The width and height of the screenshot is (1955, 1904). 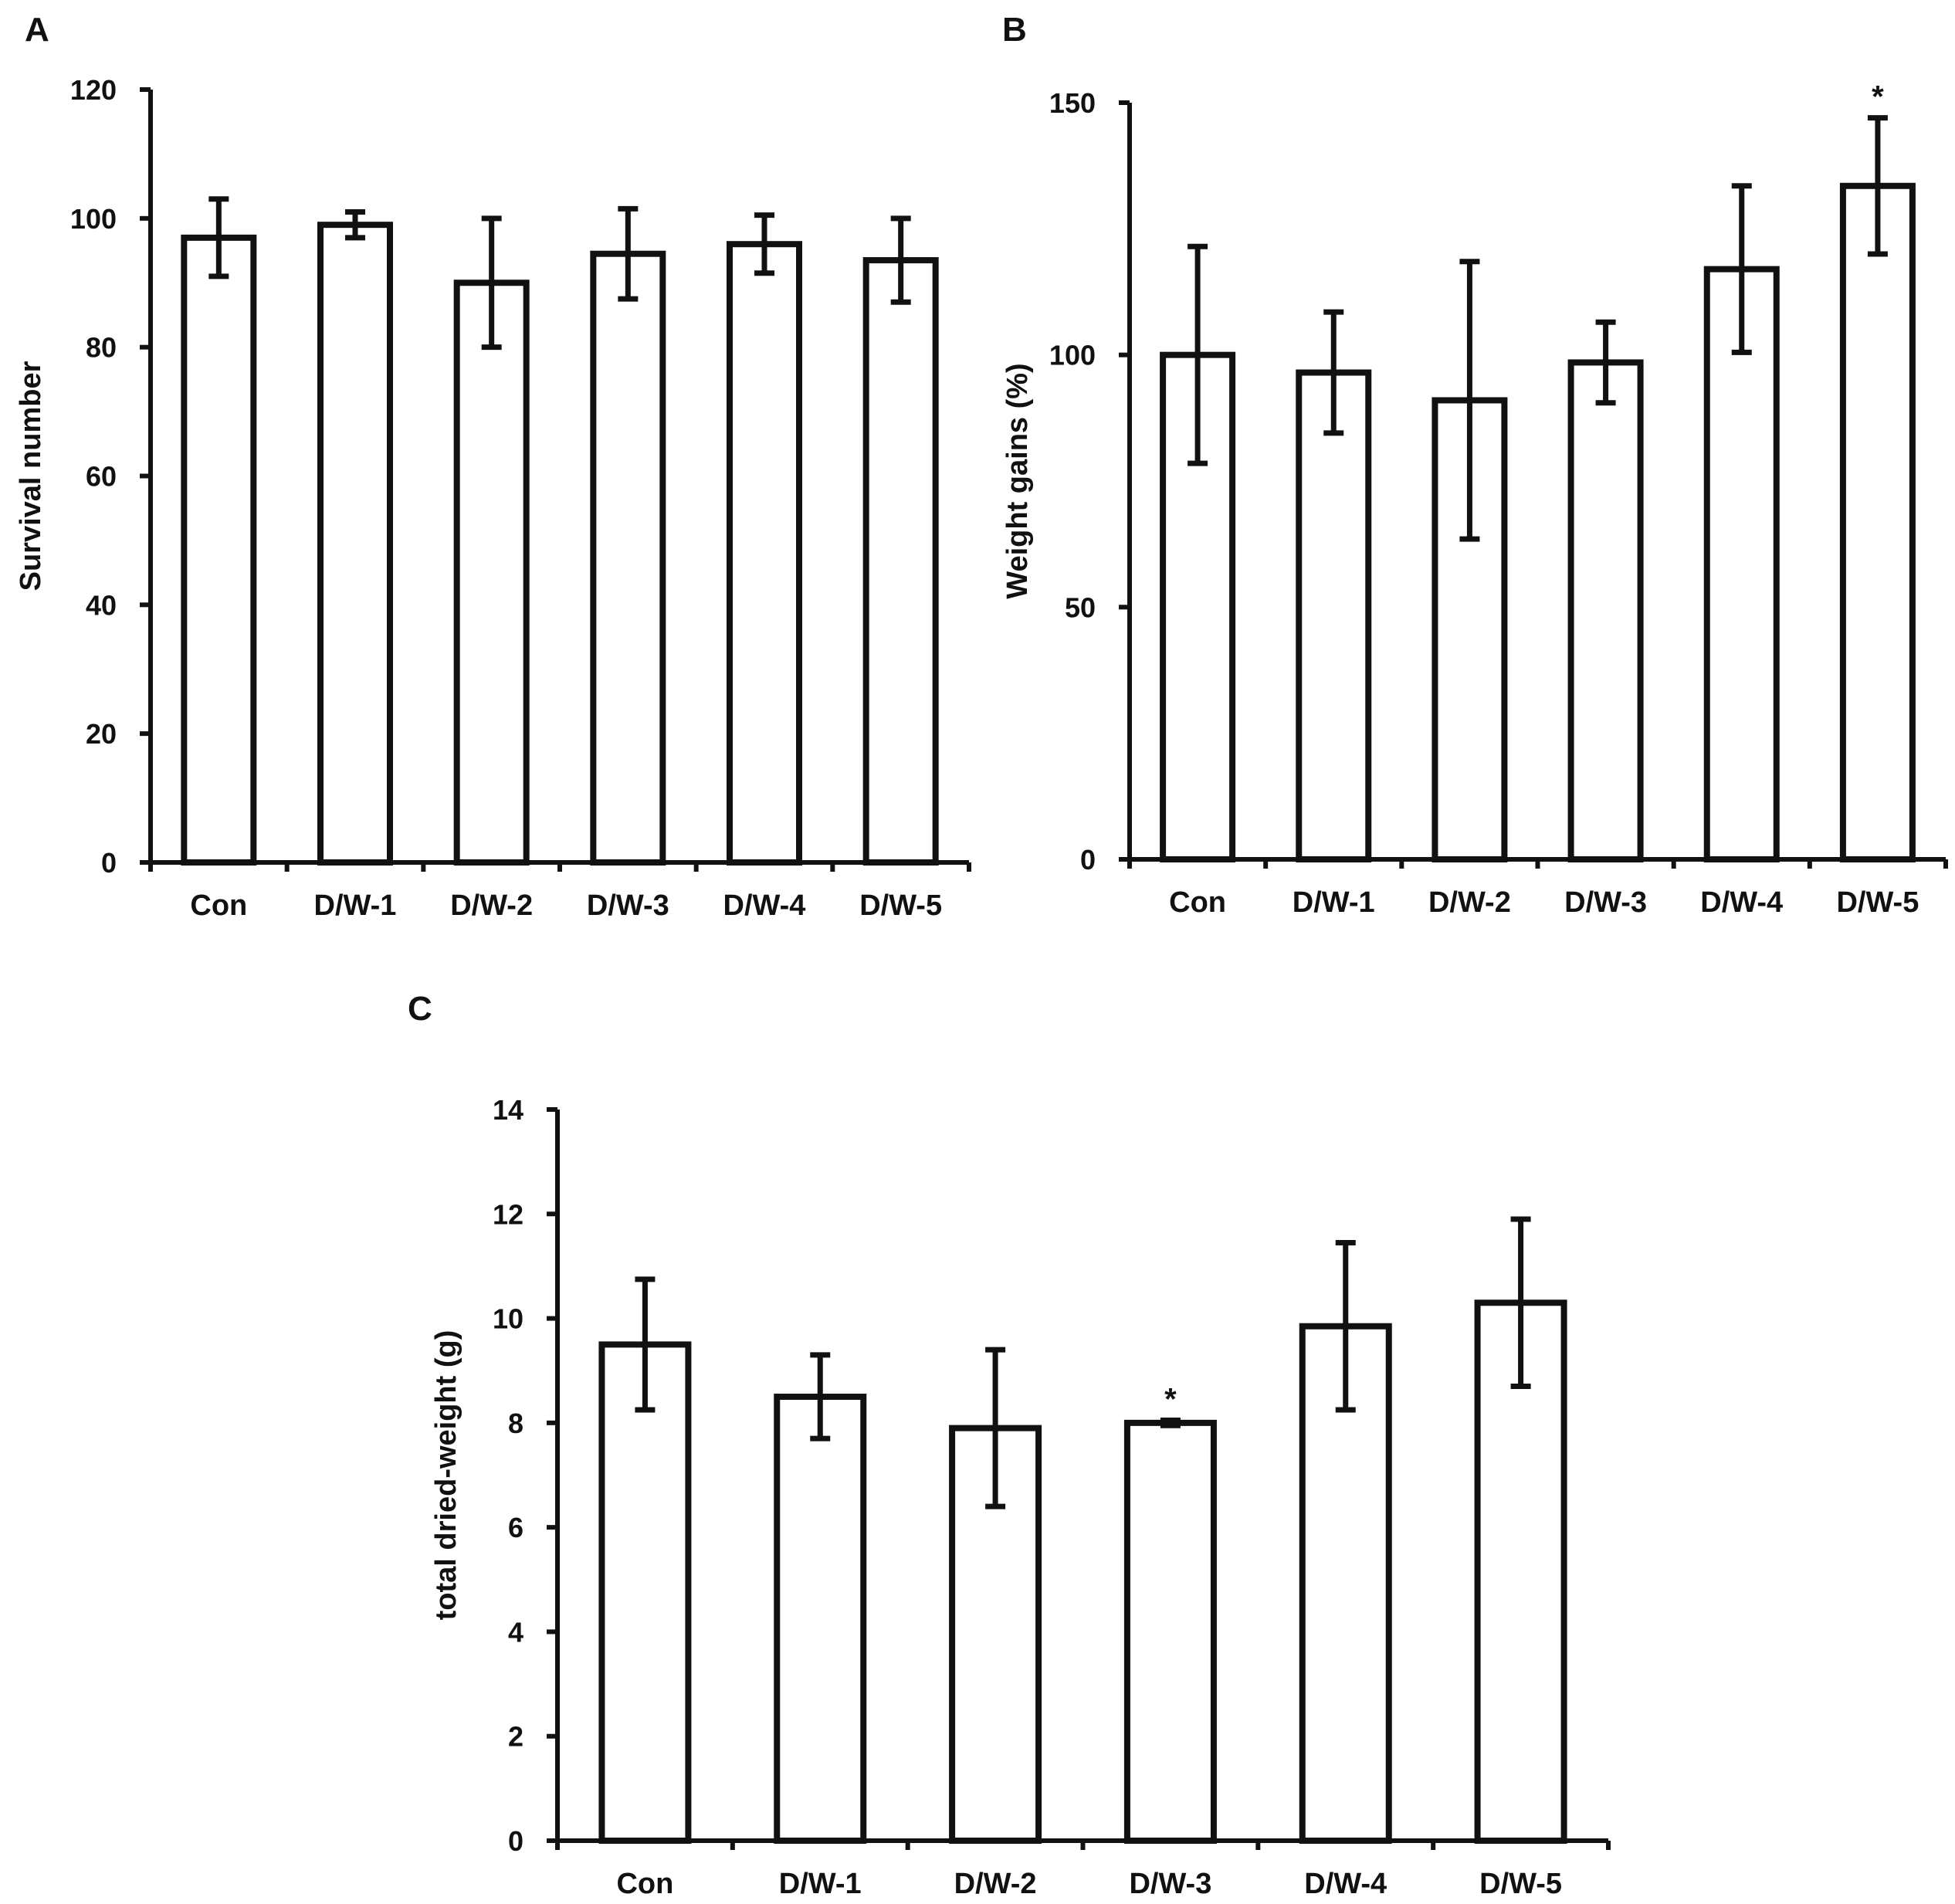 I want to click on panel-letter-a: A, so click(x=37, y=30).